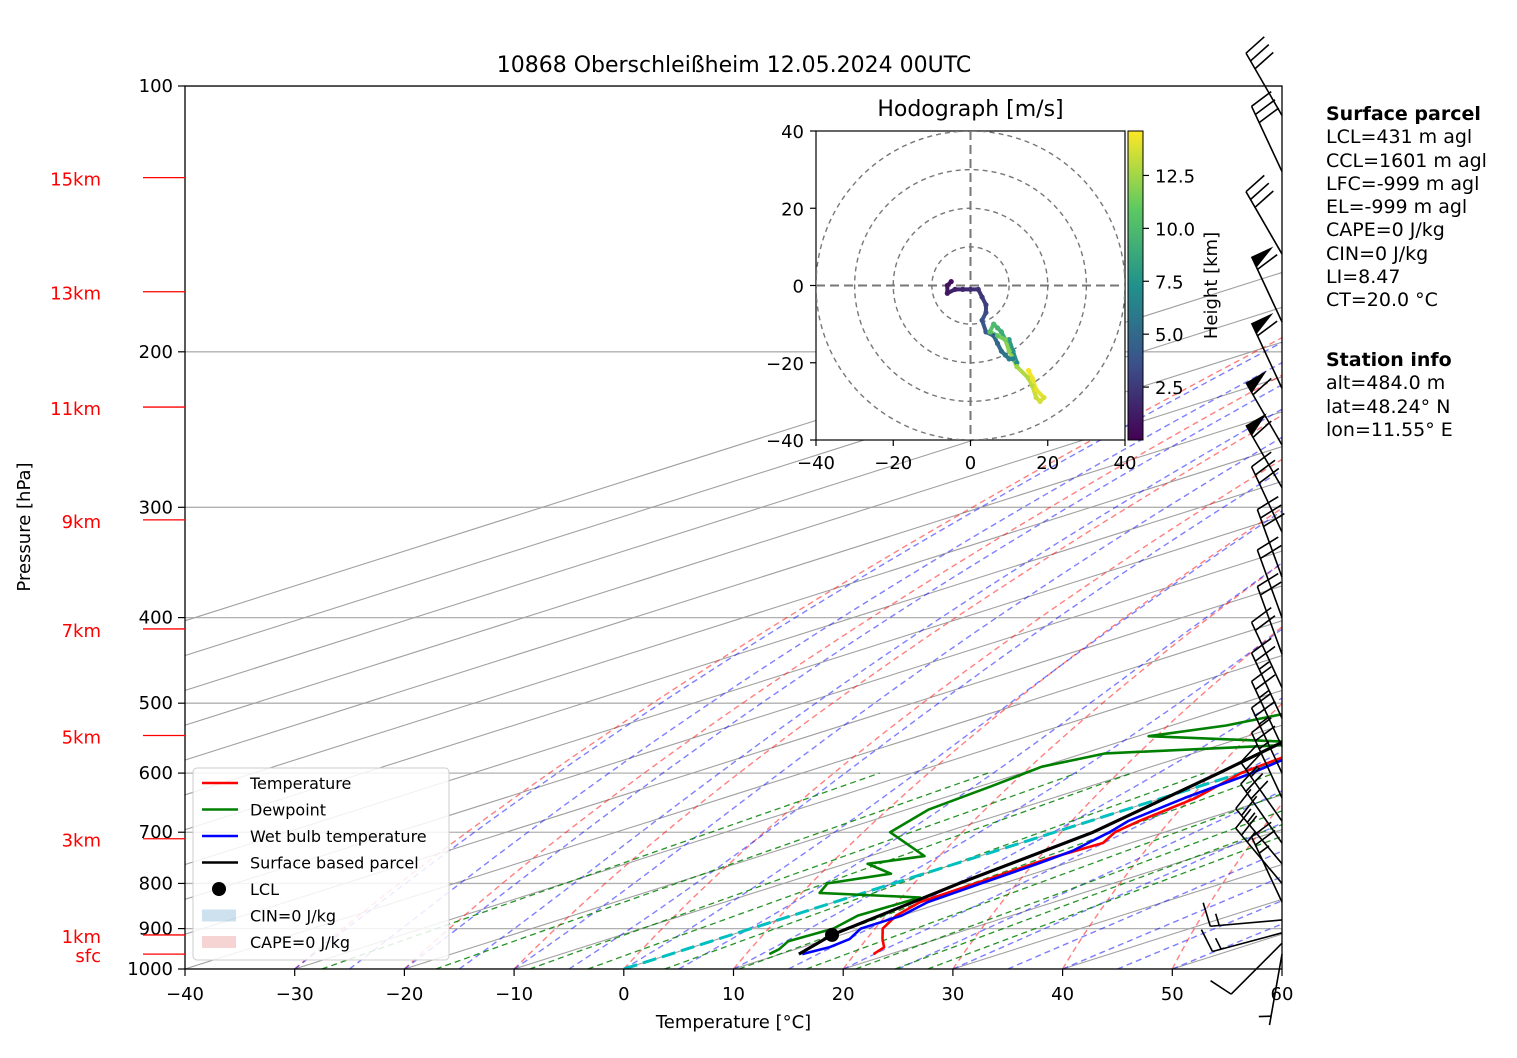  I want to click on station-info-line: alt=484.0 m, so click(1389, 383).